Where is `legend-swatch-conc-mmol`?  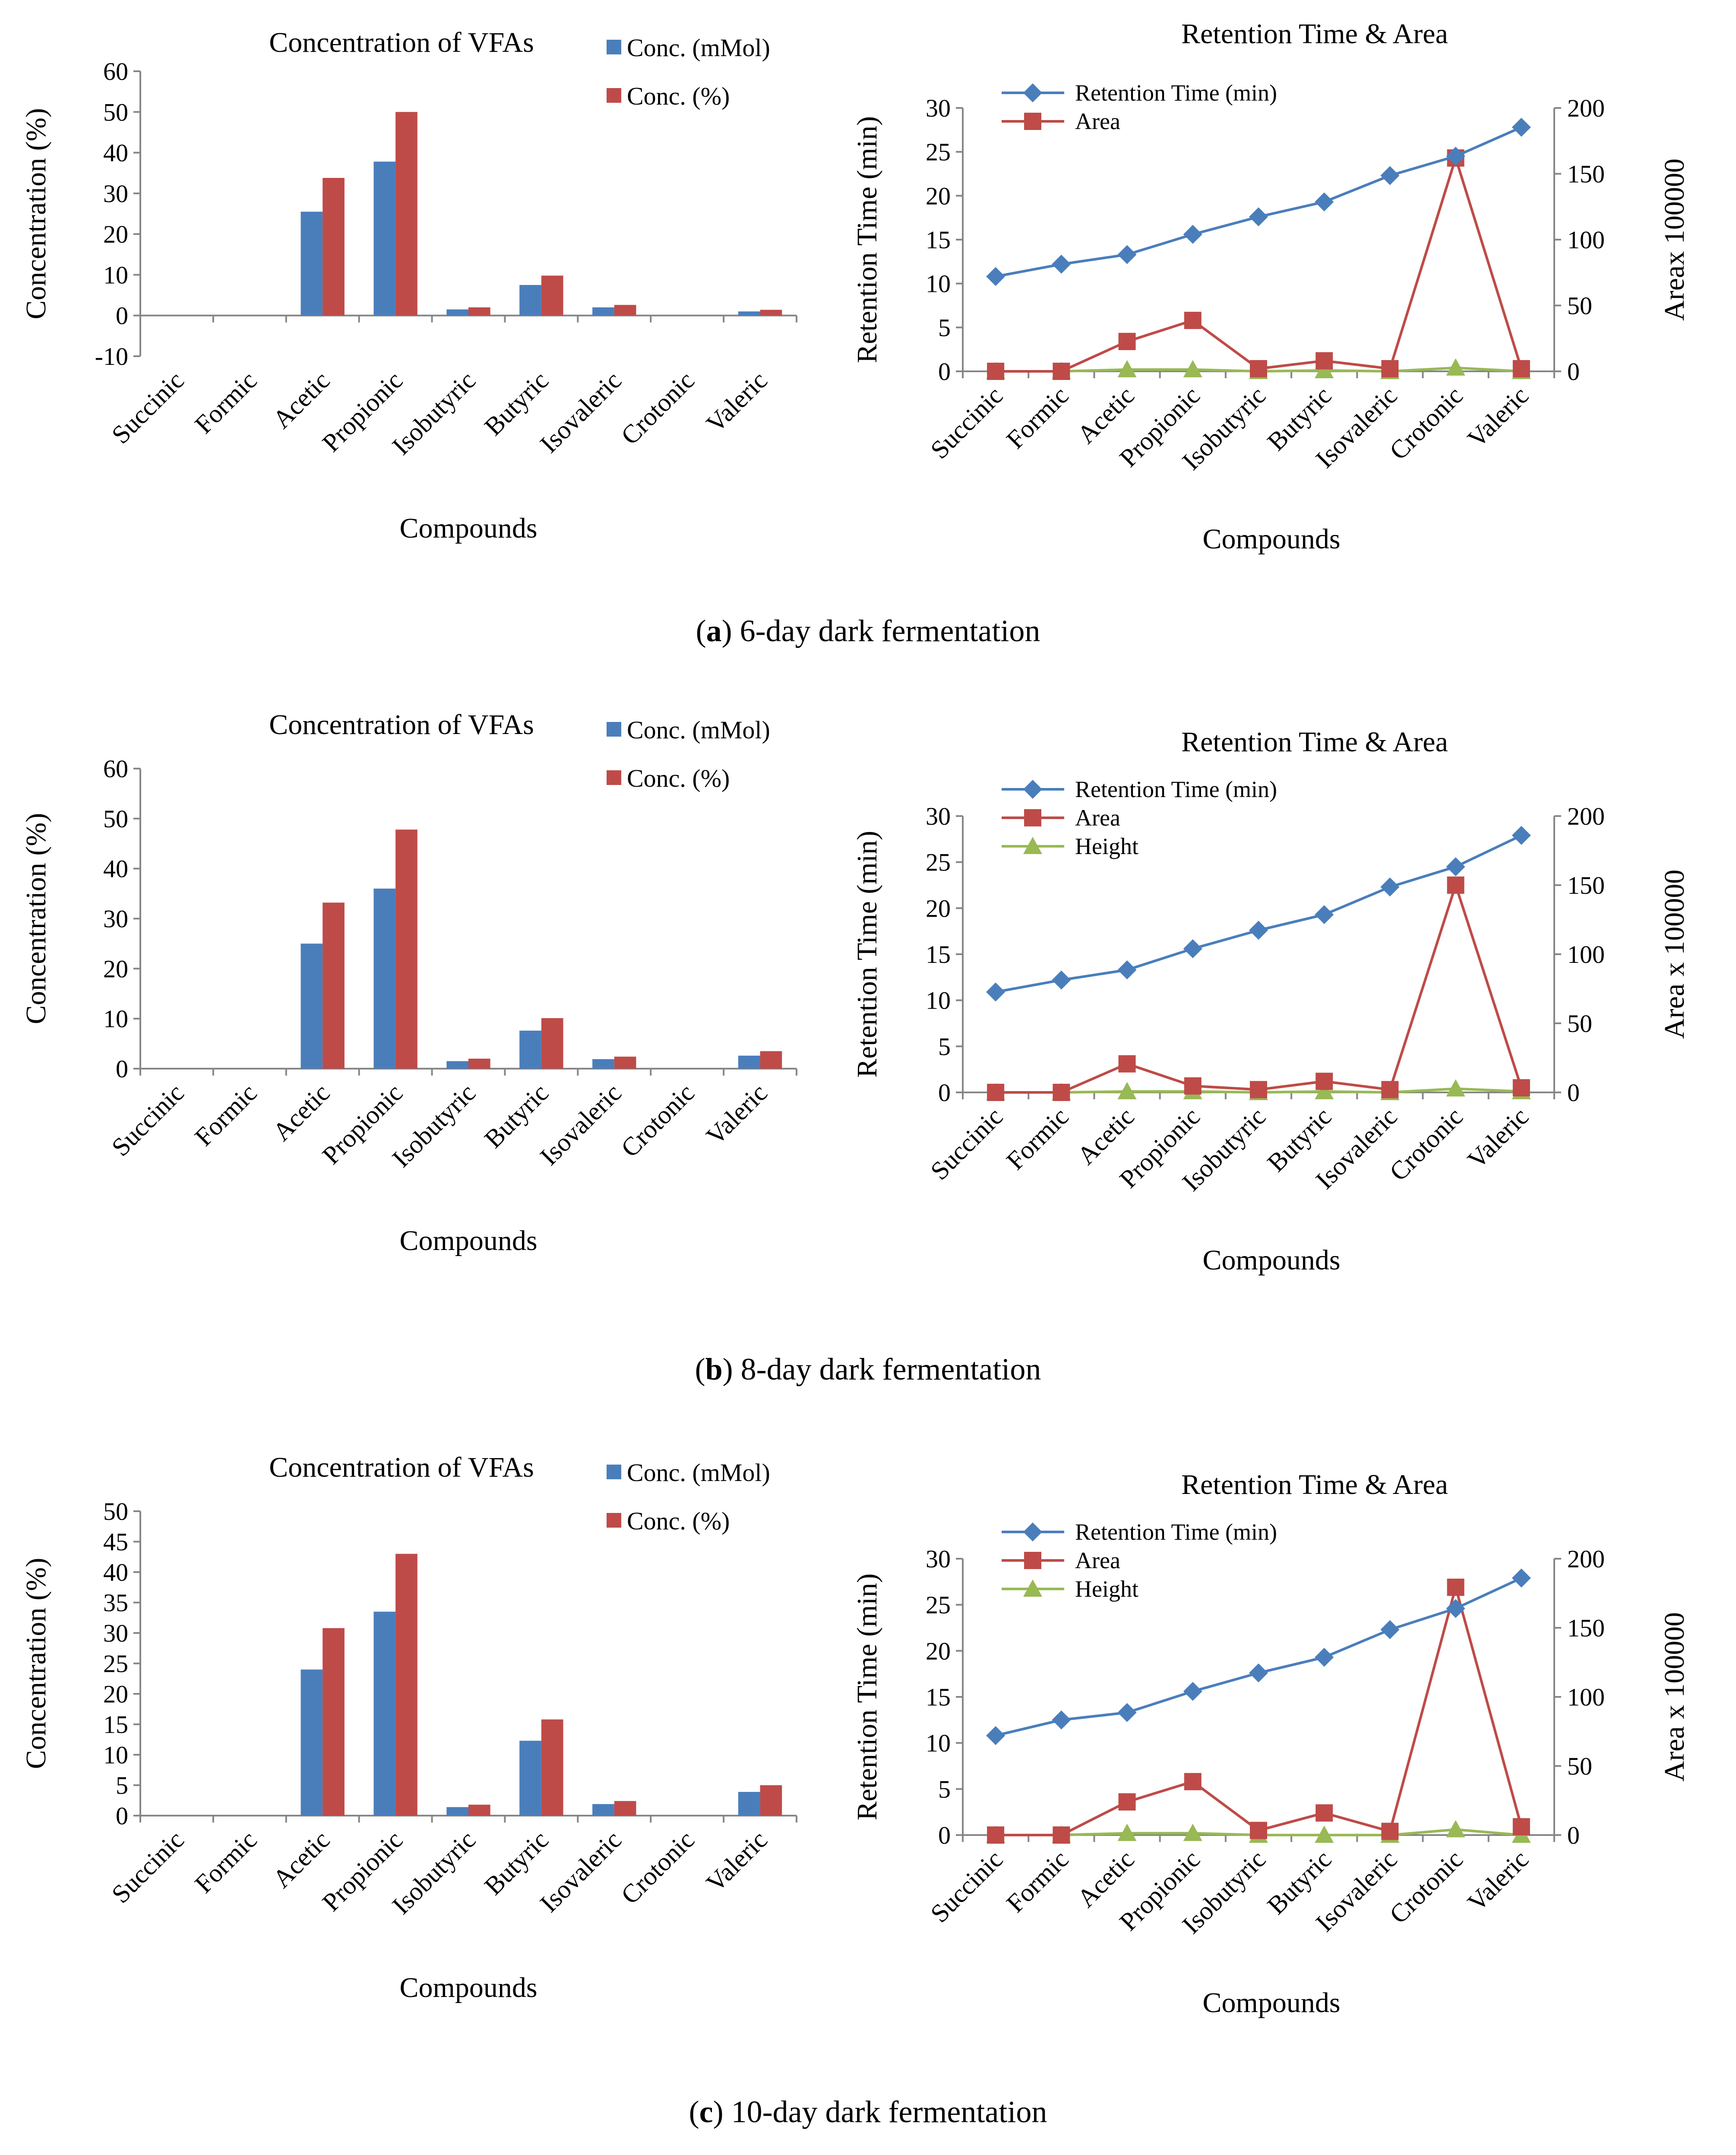
legend-swatch-conc-mmol is located at coordinates (614, 729).